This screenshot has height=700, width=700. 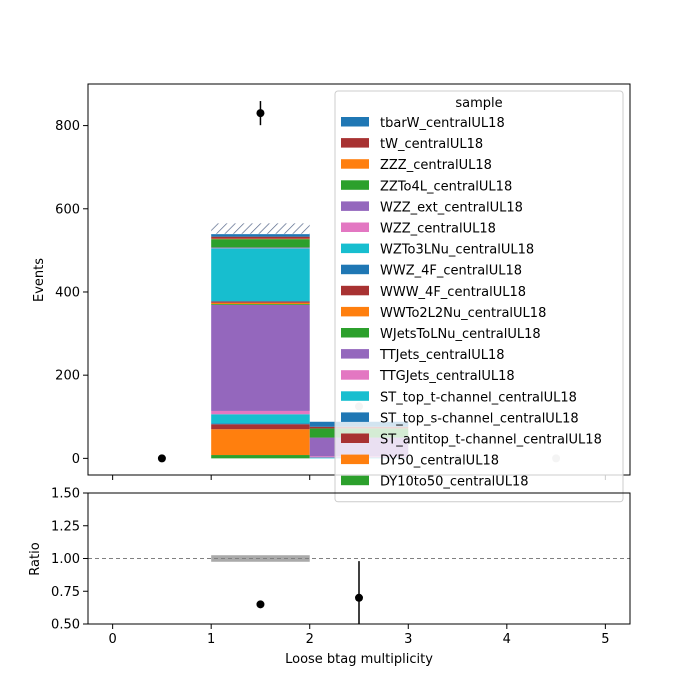 I want to click on legend-label-8: WWW_4F_centralUL18, so click(x=453, y=292).